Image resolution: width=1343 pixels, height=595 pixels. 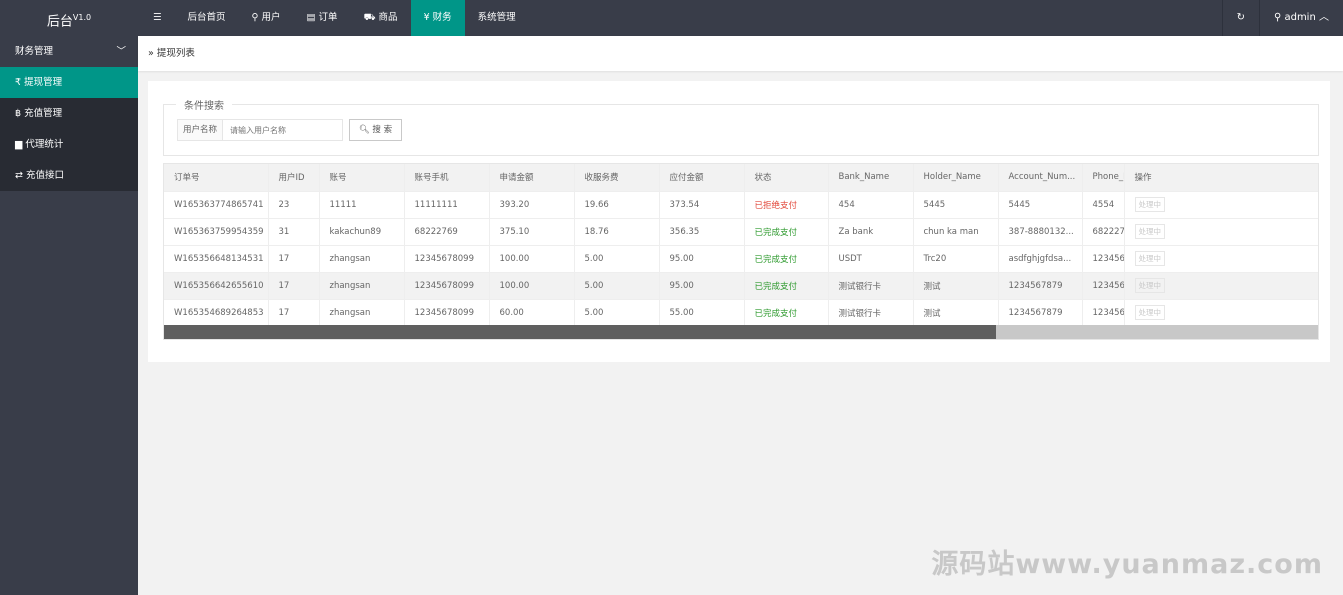 What do you see at coordinates (786, 205) in the screenshot?
I see `status-badge: 已拒绝支付` at bounding box center [786, 205].